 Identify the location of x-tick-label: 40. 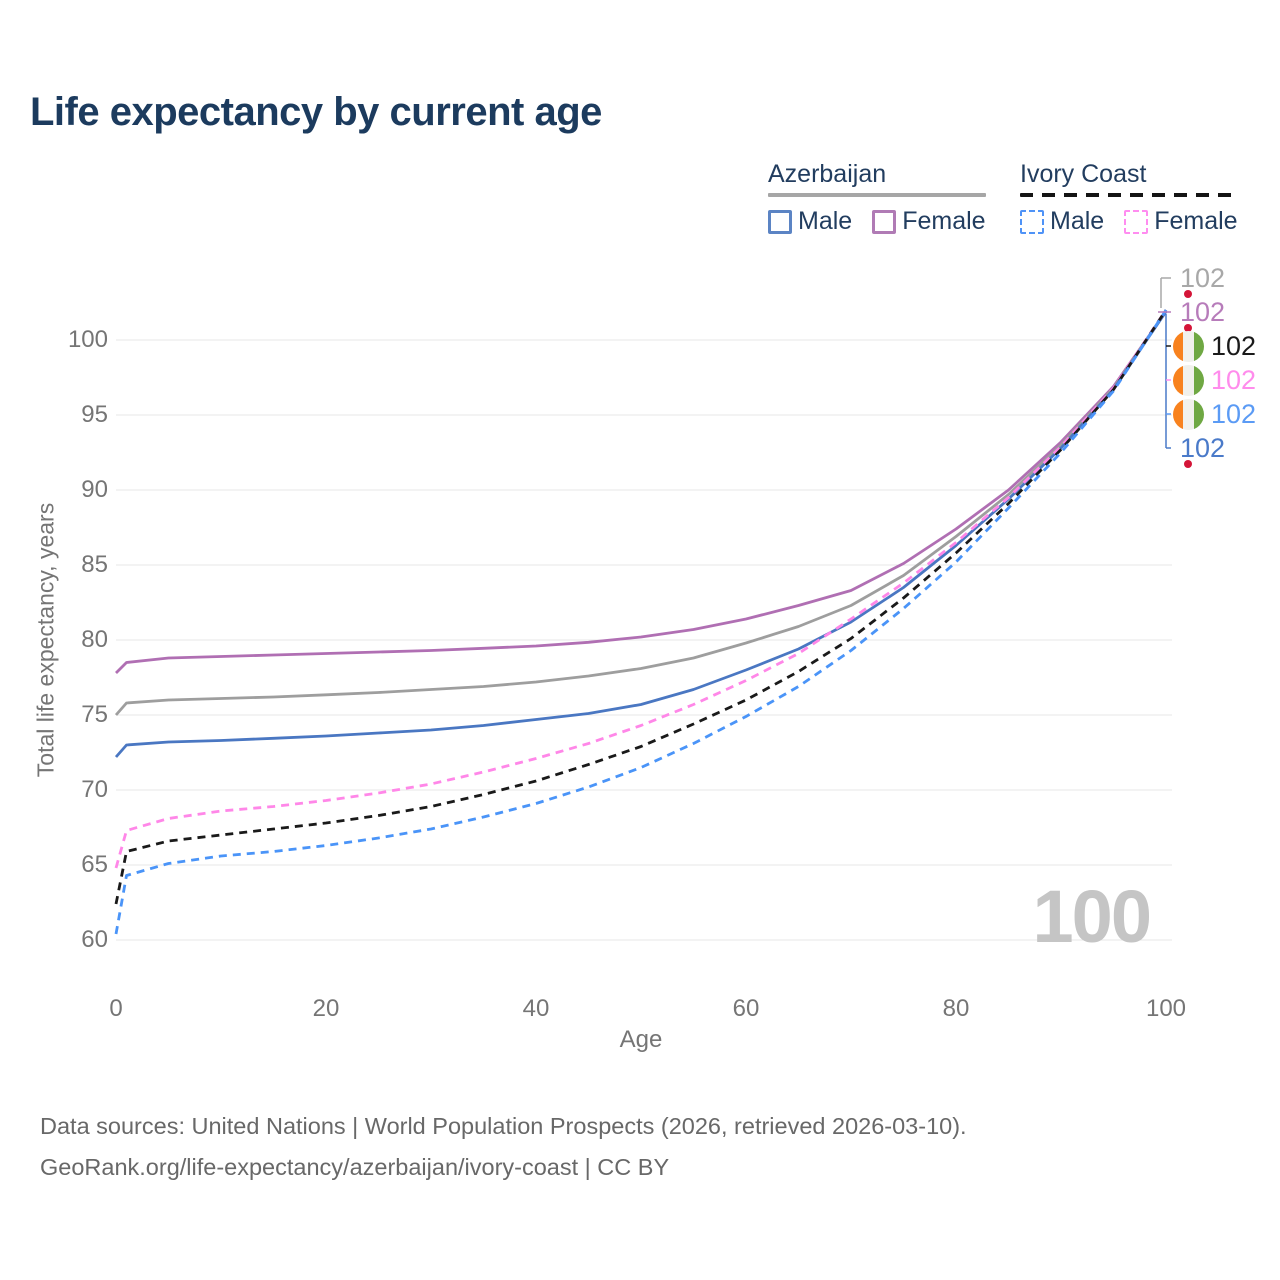
(536, 1008).